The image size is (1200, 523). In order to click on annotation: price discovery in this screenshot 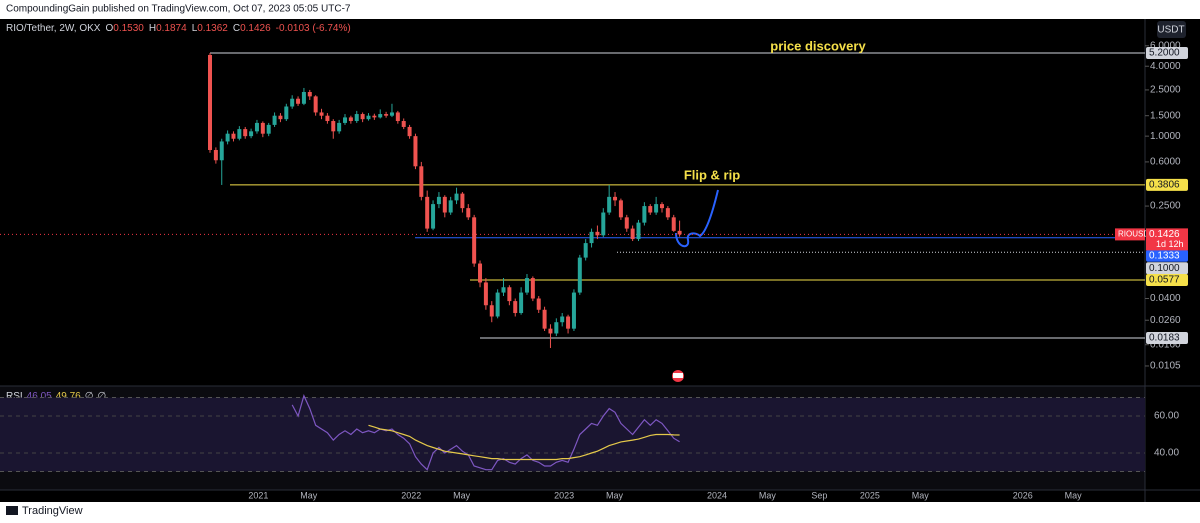, I will do `click(818, 45)`.